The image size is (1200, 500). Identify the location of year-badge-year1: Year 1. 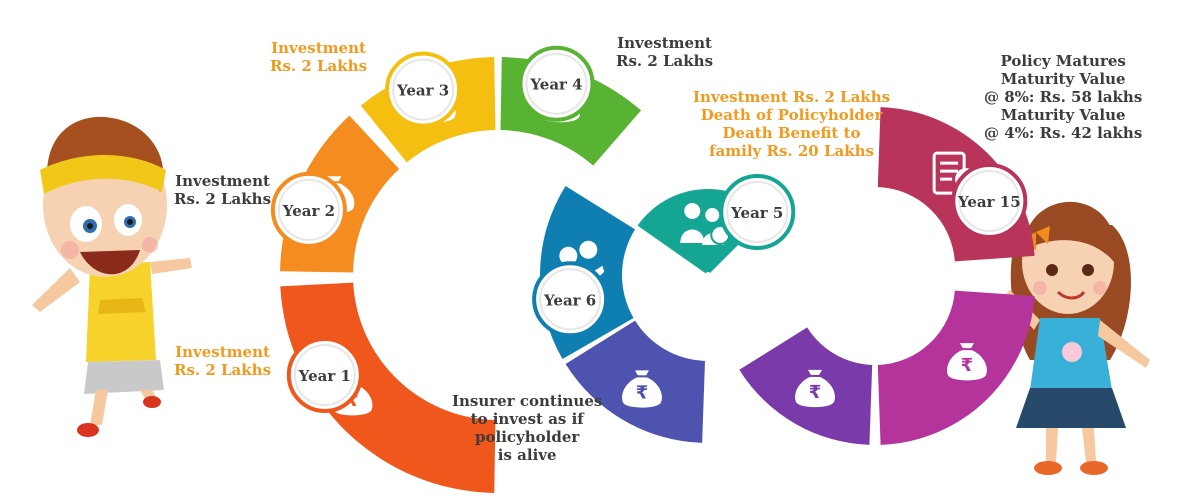
(324, 375).